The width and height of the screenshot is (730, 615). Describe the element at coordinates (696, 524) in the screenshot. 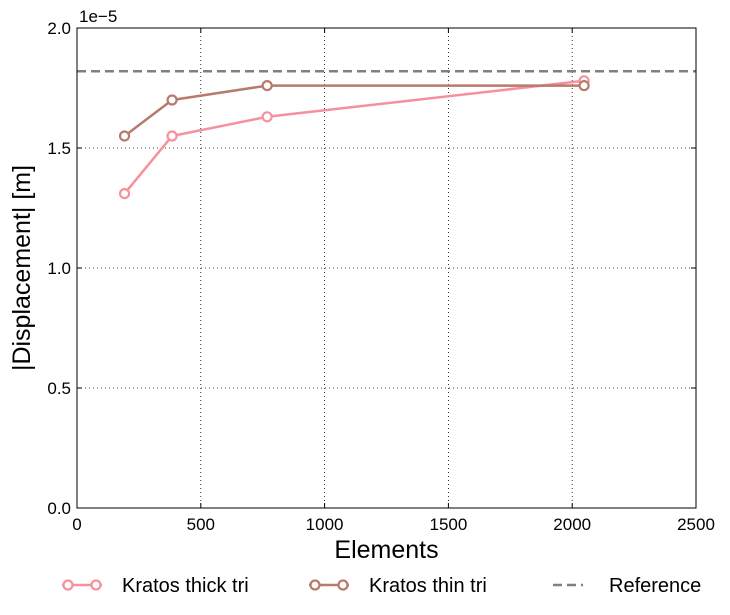

I see `x-tick-label: 2500` at that location.